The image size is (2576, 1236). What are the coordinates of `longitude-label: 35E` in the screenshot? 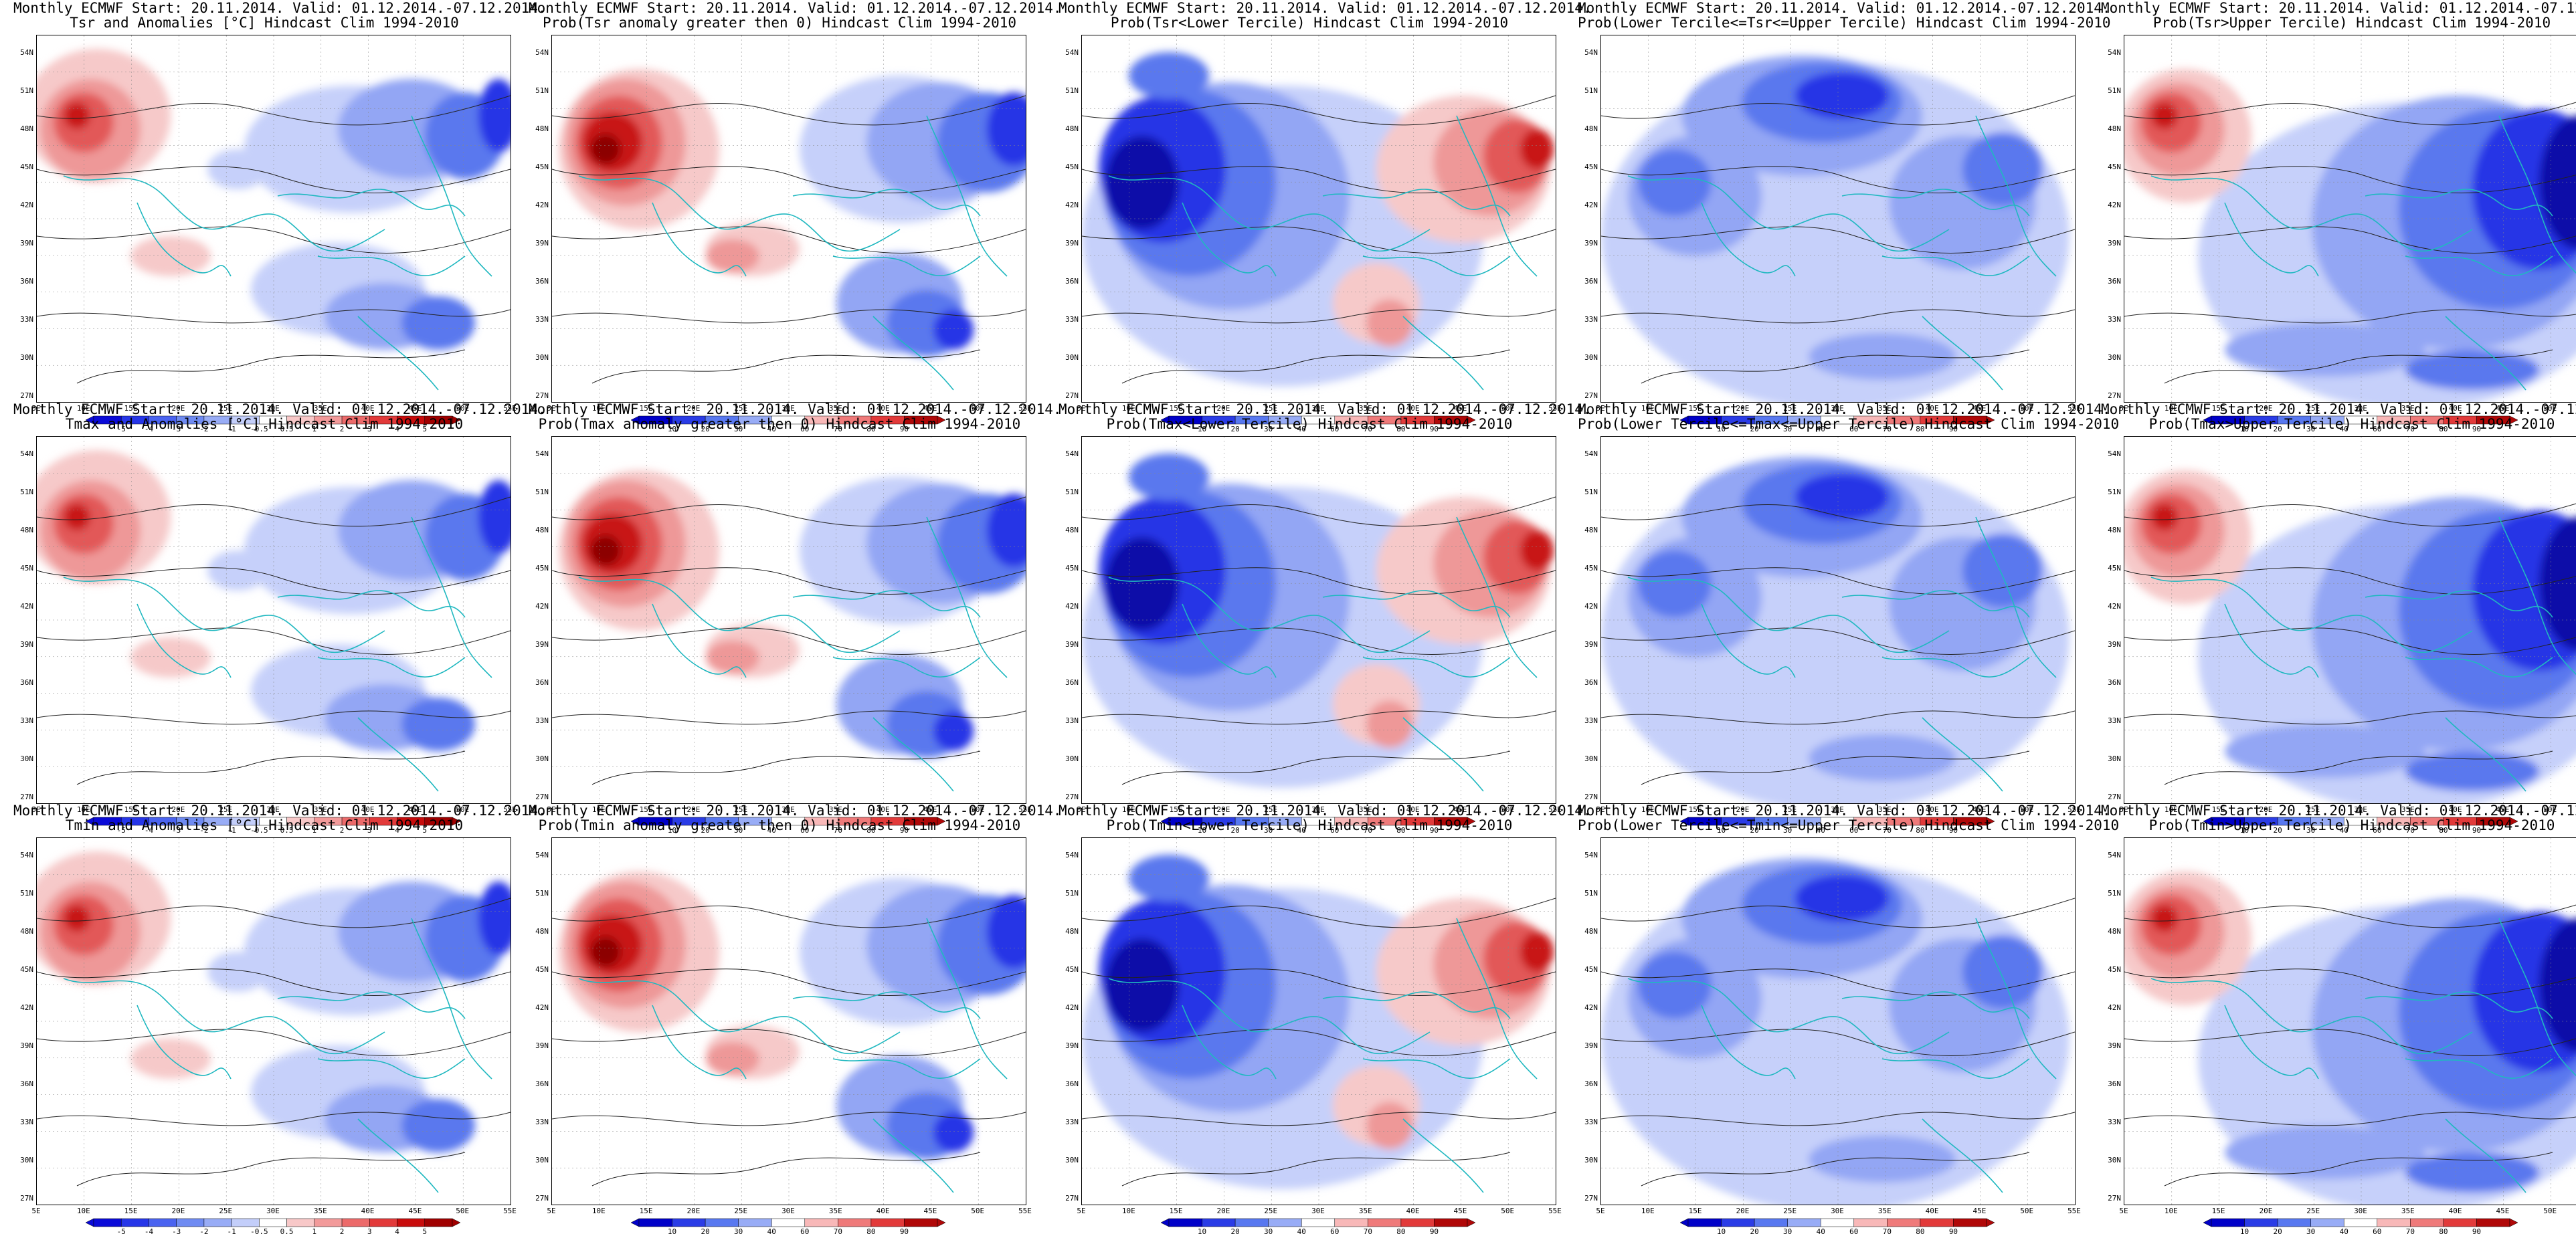 It's located at (835, 408).